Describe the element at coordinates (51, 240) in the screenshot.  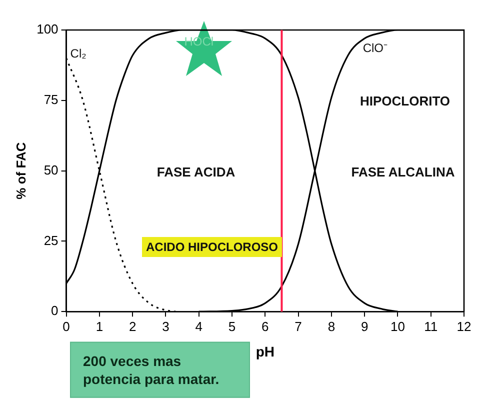
I see `y-tick-label: 25` at that location.